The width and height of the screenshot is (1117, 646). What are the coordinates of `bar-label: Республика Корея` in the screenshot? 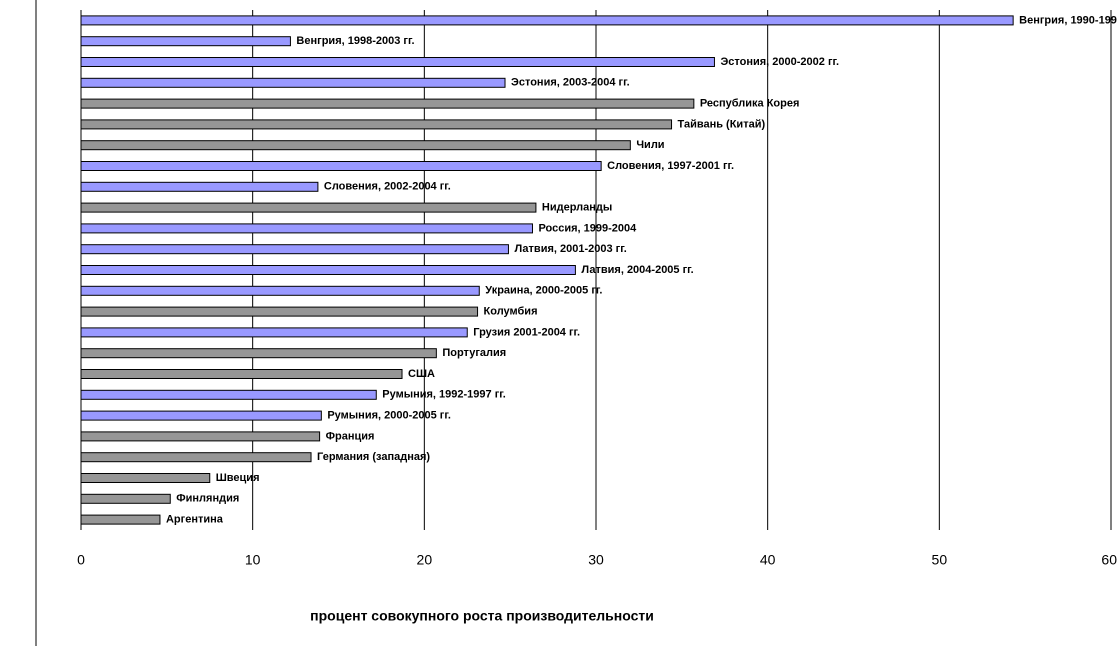 It's located at (750, 104).